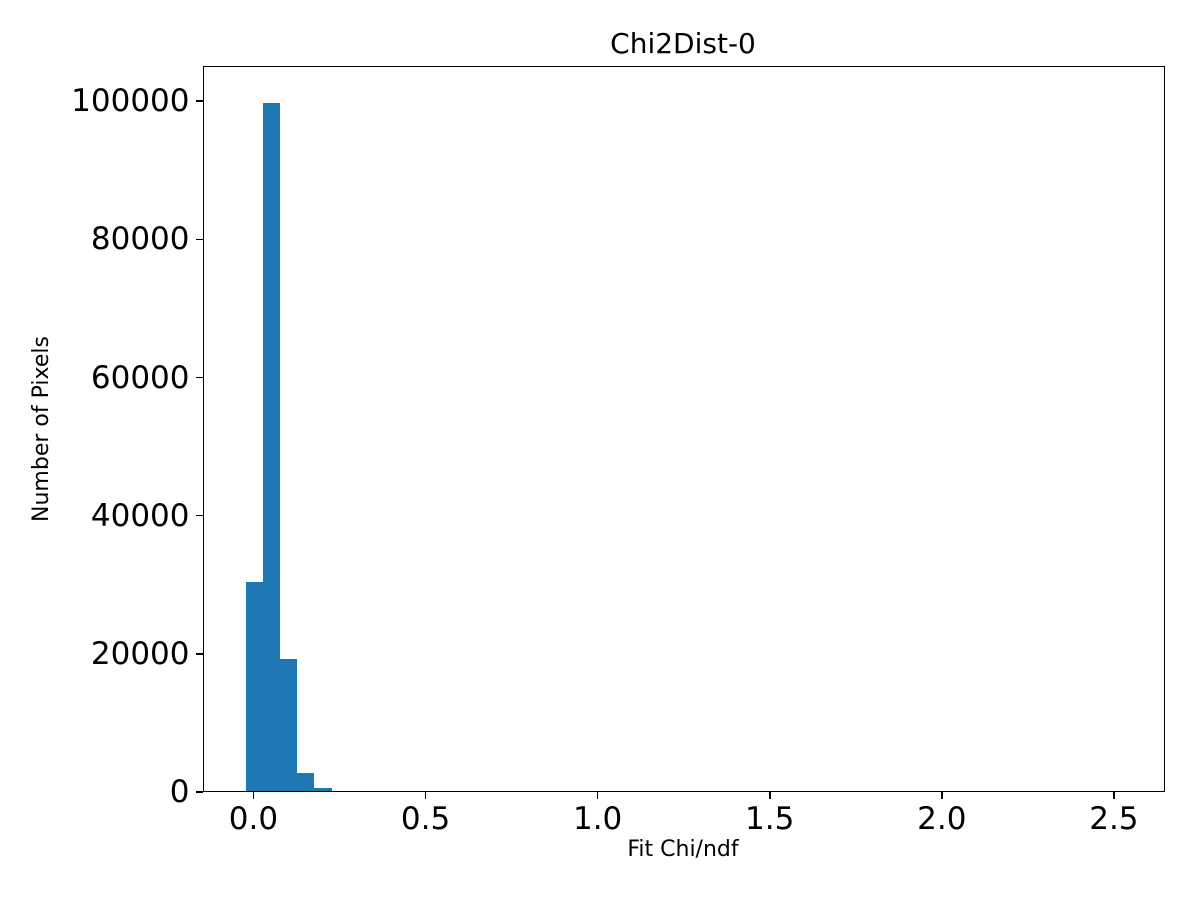 Image resolution: width=1200 pixels, height=900 pixels. What do you see at coordinates (41, 429) in the screenshot?
I see `y-axis-label: Number of Pixels` at bounding box center [41, 429].